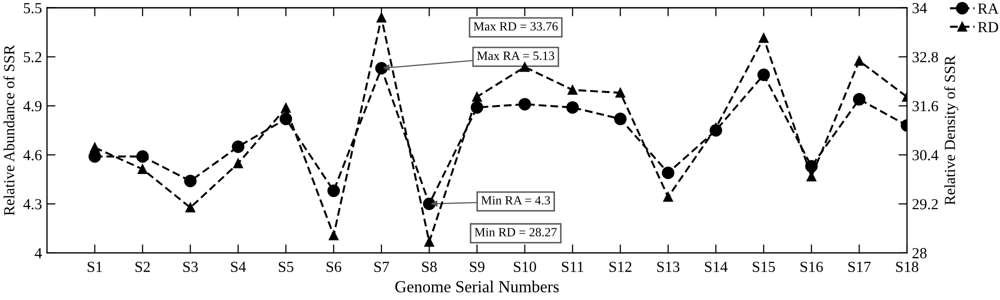 Image resolution: width=1000 pixels, height=300 pixels. What do you see at coordinates (668, 267) in the screenshot?
I see `x-tick-label: S13` at bounding box center [668, 267].